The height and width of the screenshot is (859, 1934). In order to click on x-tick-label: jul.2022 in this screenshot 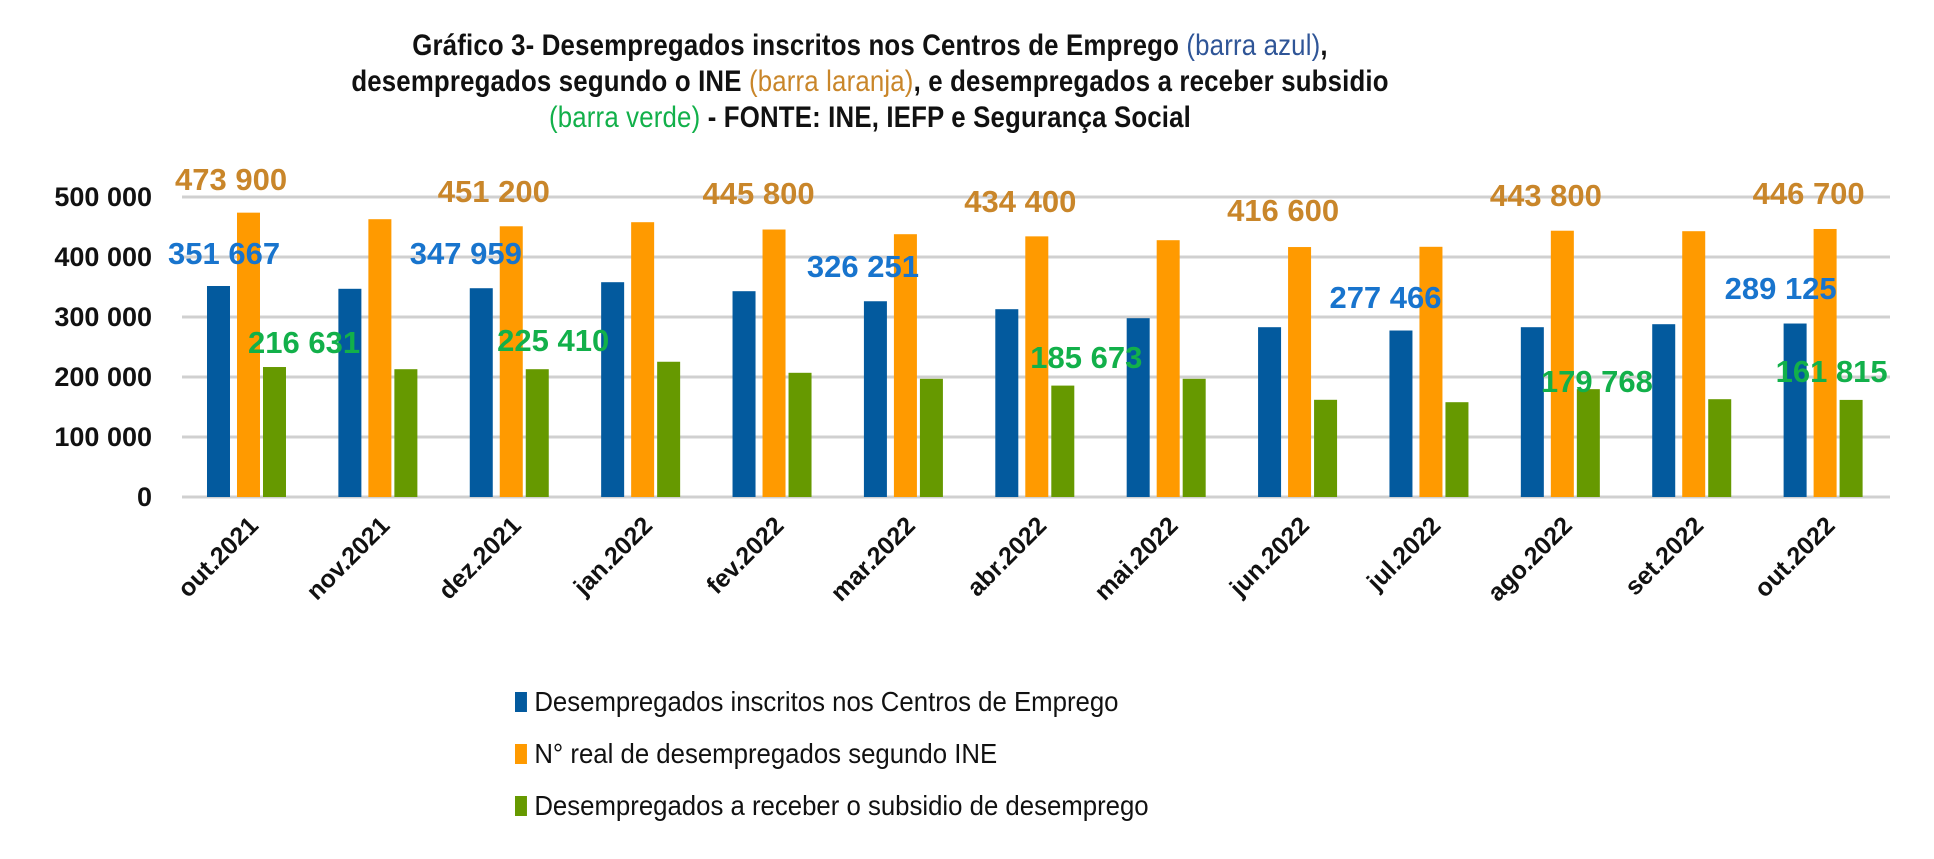, I will do `click(1403, 553)`.